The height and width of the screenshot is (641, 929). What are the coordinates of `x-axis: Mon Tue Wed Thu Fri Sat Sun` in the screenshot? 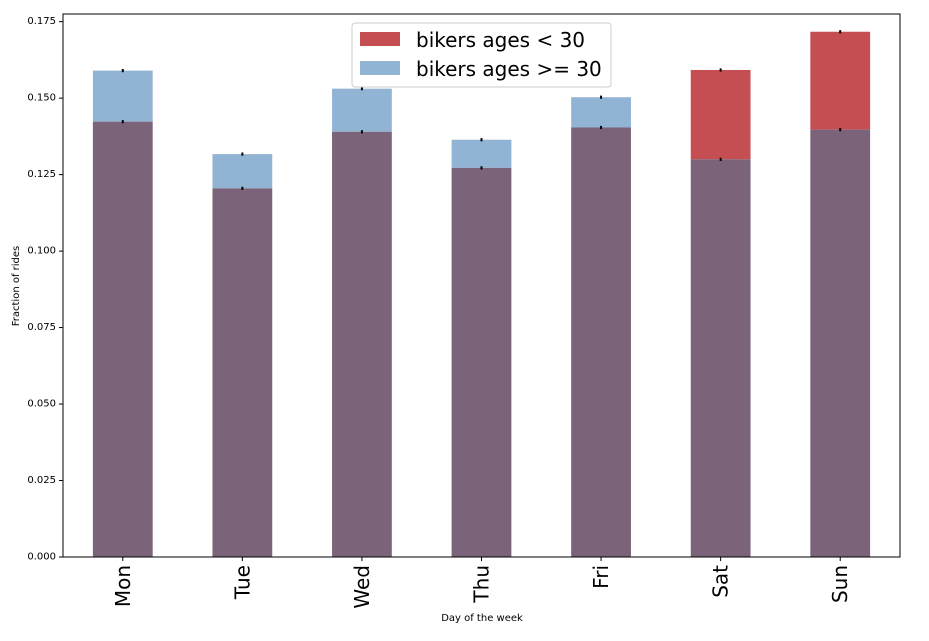 It's located at (481, 583).